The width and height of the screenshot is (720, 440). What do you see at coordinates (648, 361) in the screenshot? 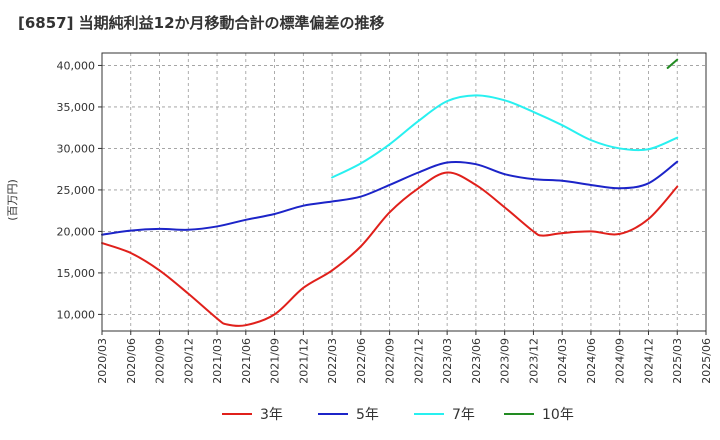
I see `x-tick-label: 2024/12` at bounding box center [648, 361].